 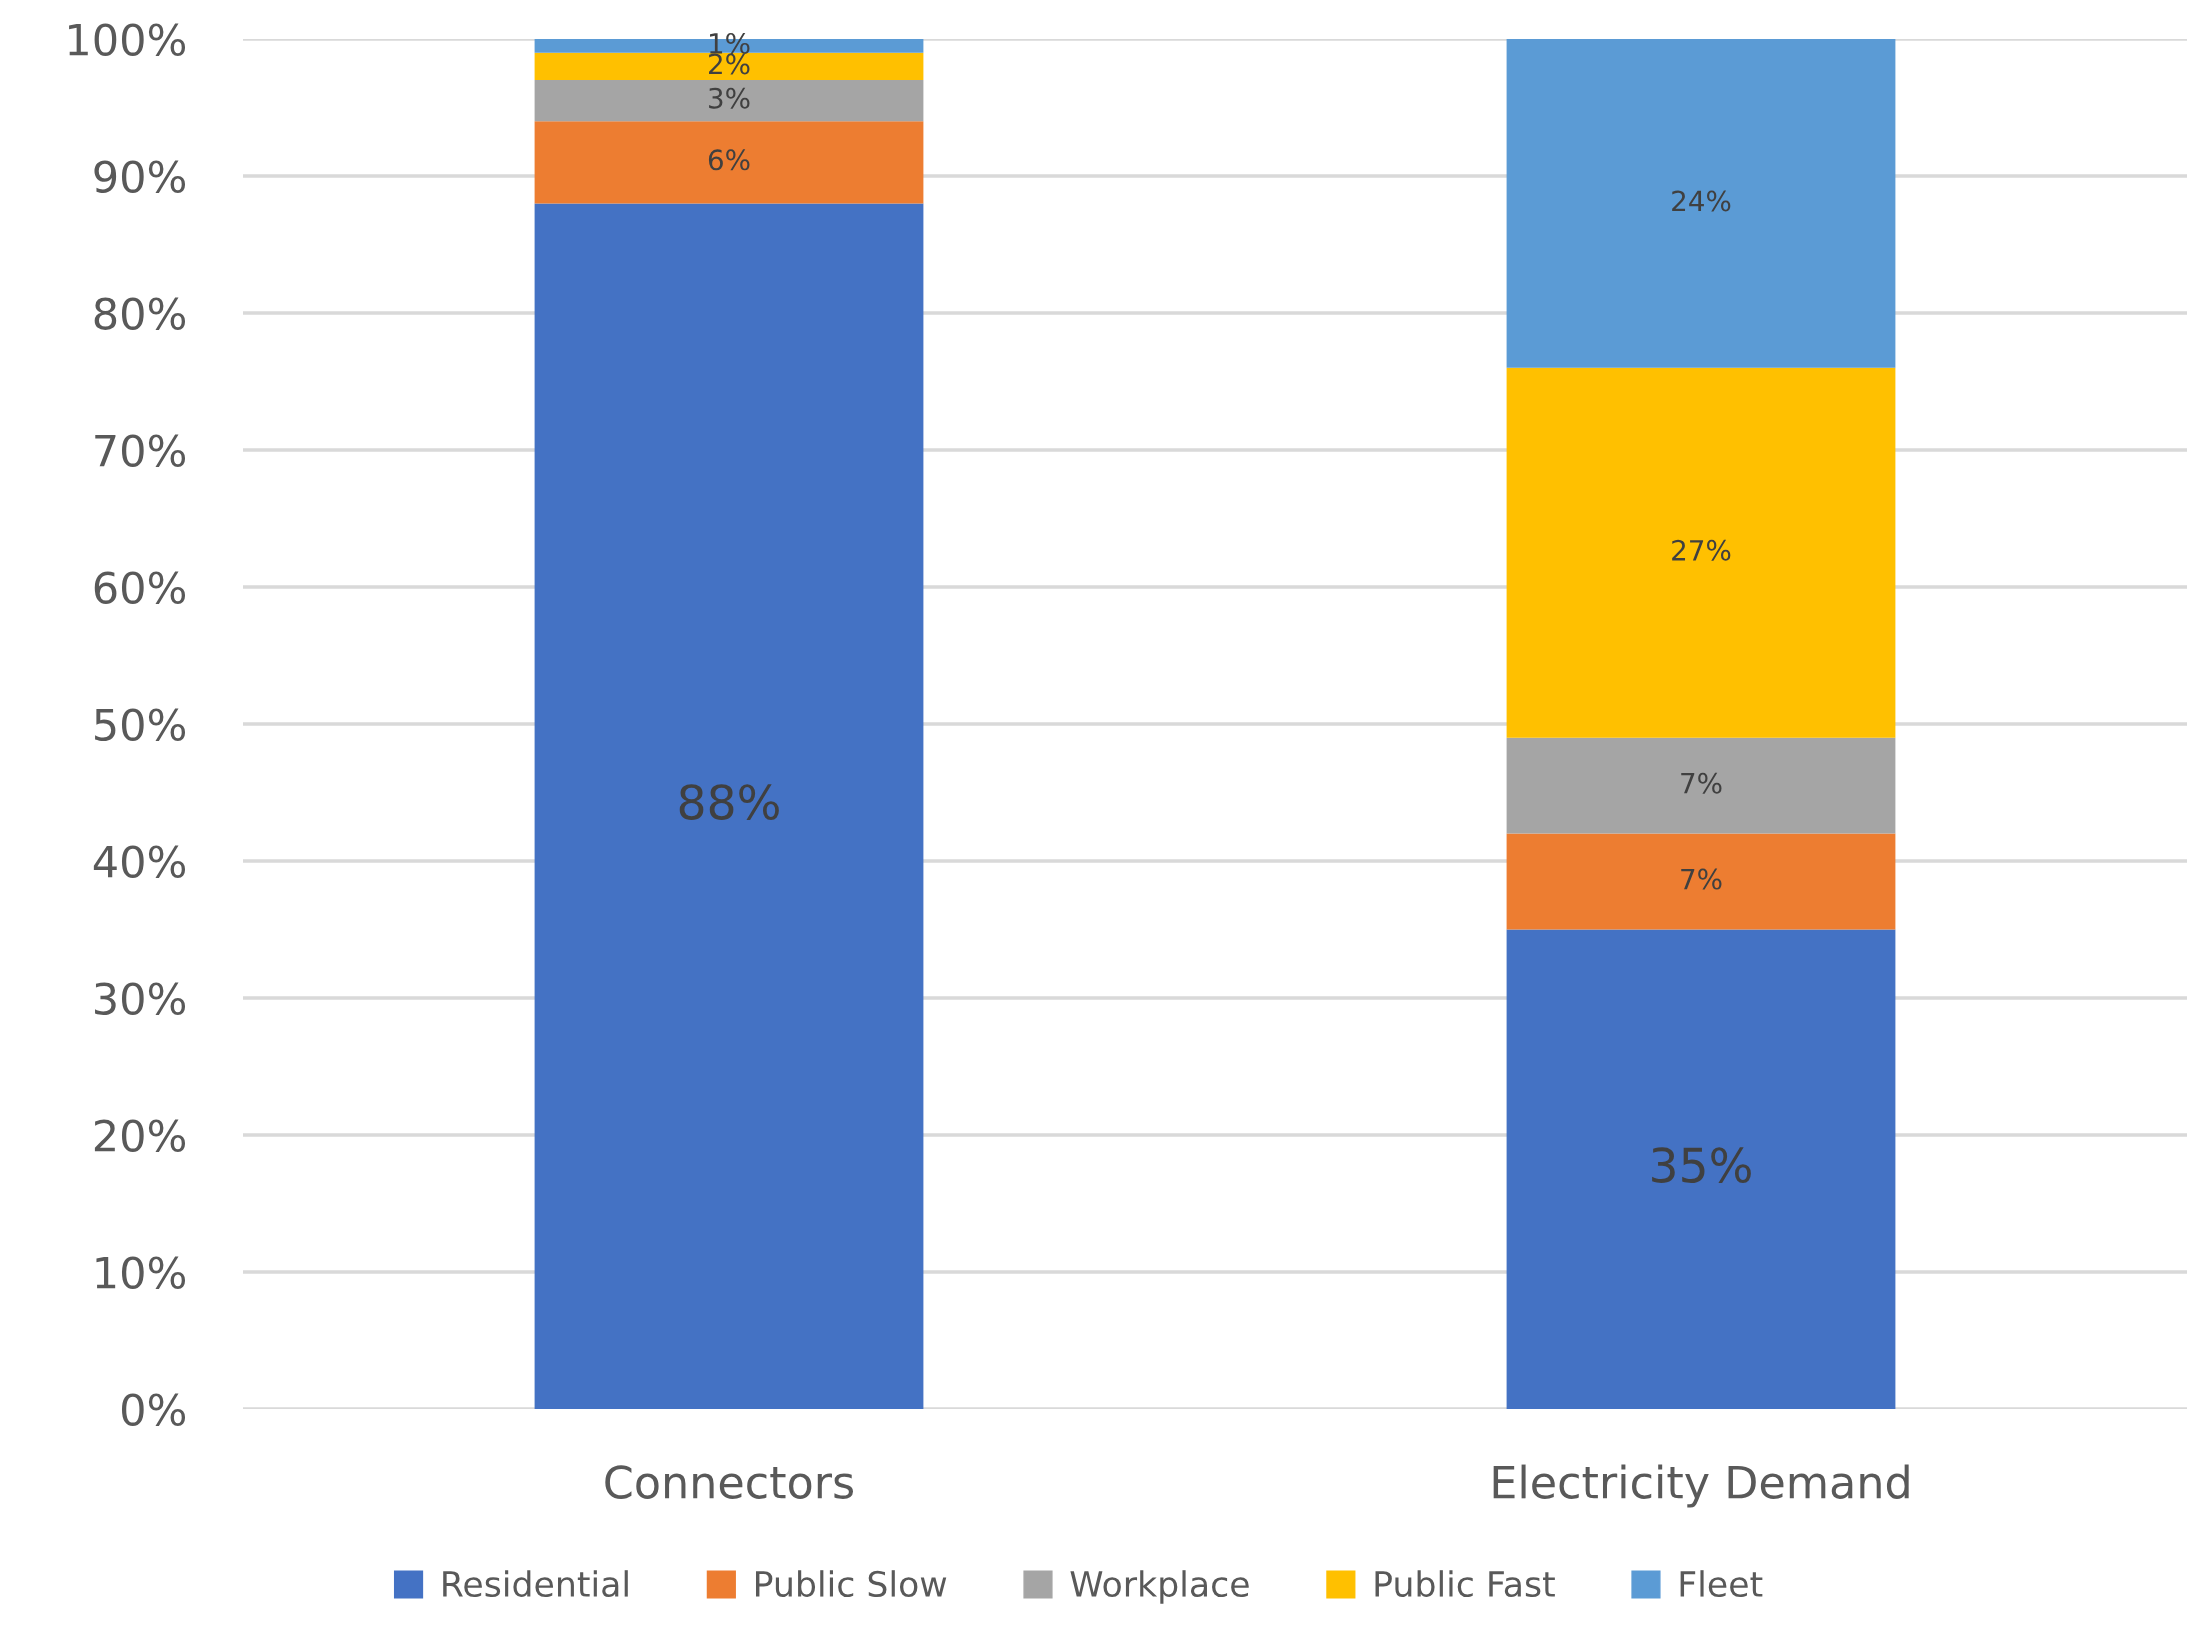 I want to click on y-tick-label: 60%, so click(x=140, y=587).